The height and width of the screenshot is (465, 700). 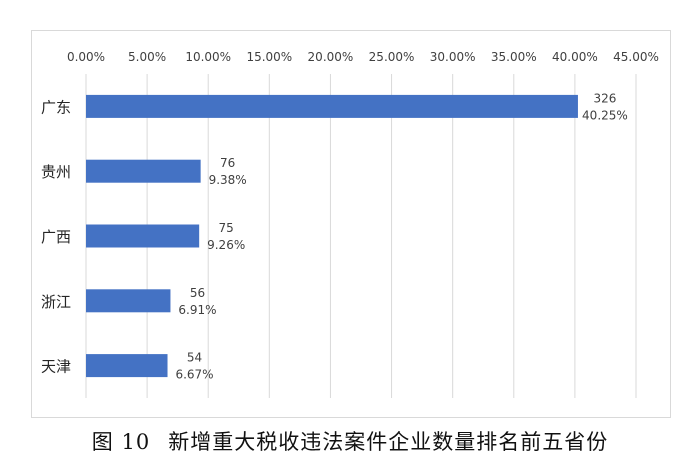 I want to click on x-tick-label: 25.00%, so click(x=392, y=57).